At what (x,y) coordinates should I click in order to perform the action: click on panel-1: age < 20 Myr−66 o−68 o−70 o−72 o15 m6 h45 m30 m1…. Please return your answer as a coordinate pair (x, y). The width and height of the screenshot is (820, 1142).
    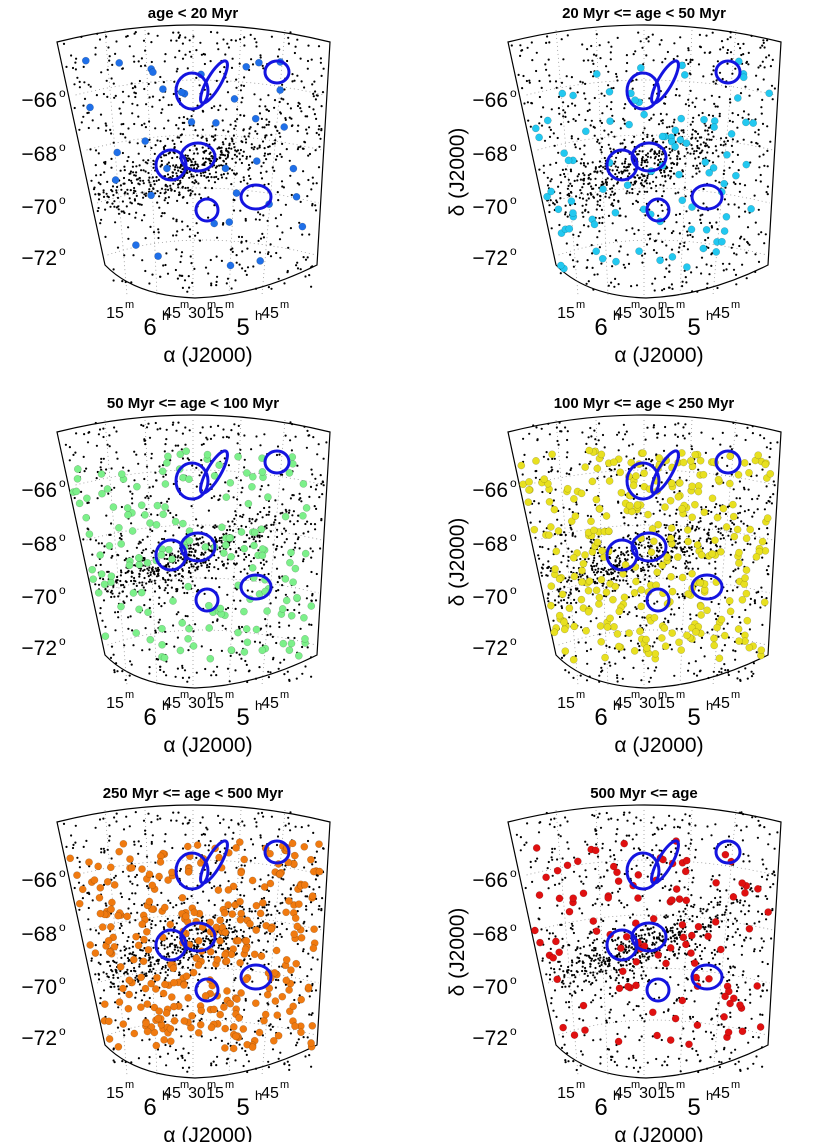
    Looking at the image, I should click on (176, 186).